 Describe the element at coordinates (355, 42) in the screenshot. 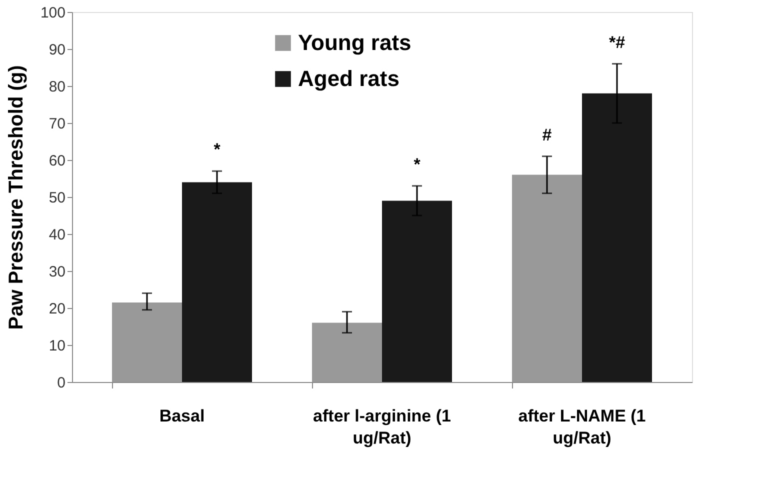

I see `legend-label: Young rats` at that location.